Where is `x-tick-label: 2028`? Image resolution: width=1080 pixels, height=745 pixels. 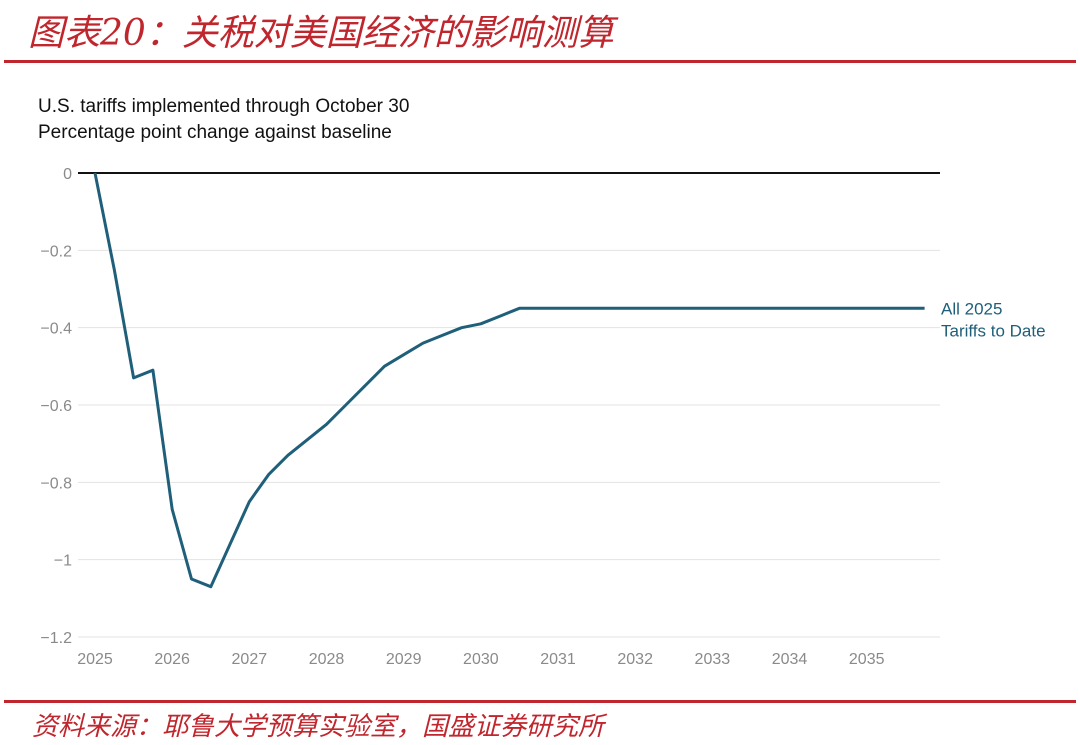 x-tick-label: 2028 is located at coordinates (327, 659).